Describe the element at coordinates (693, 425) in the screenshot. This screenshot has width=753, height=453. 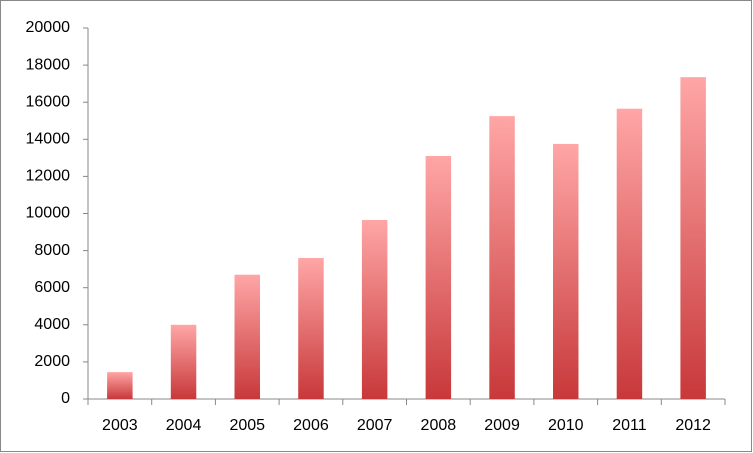
I see `x-tick-label: 2012` at that location.